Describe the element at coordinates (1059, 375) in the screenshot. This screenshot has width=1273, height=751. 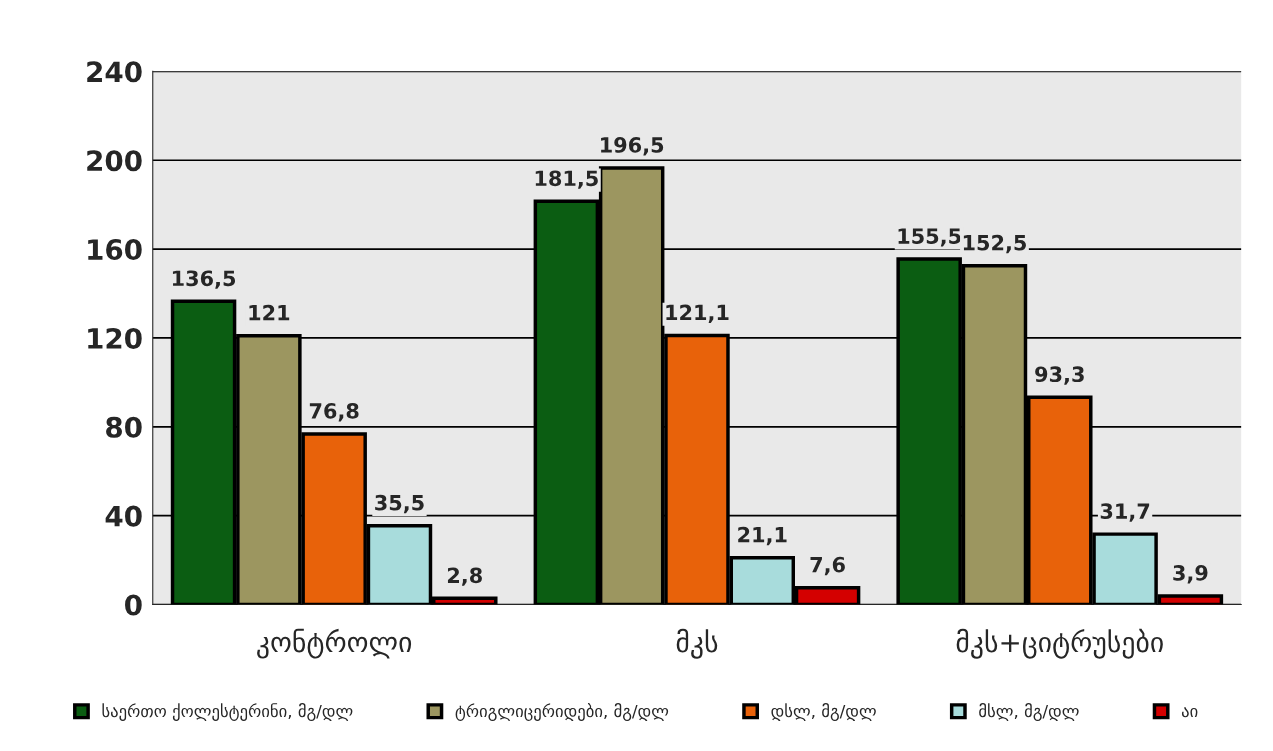
I see `data-label: 93,3` at that location.